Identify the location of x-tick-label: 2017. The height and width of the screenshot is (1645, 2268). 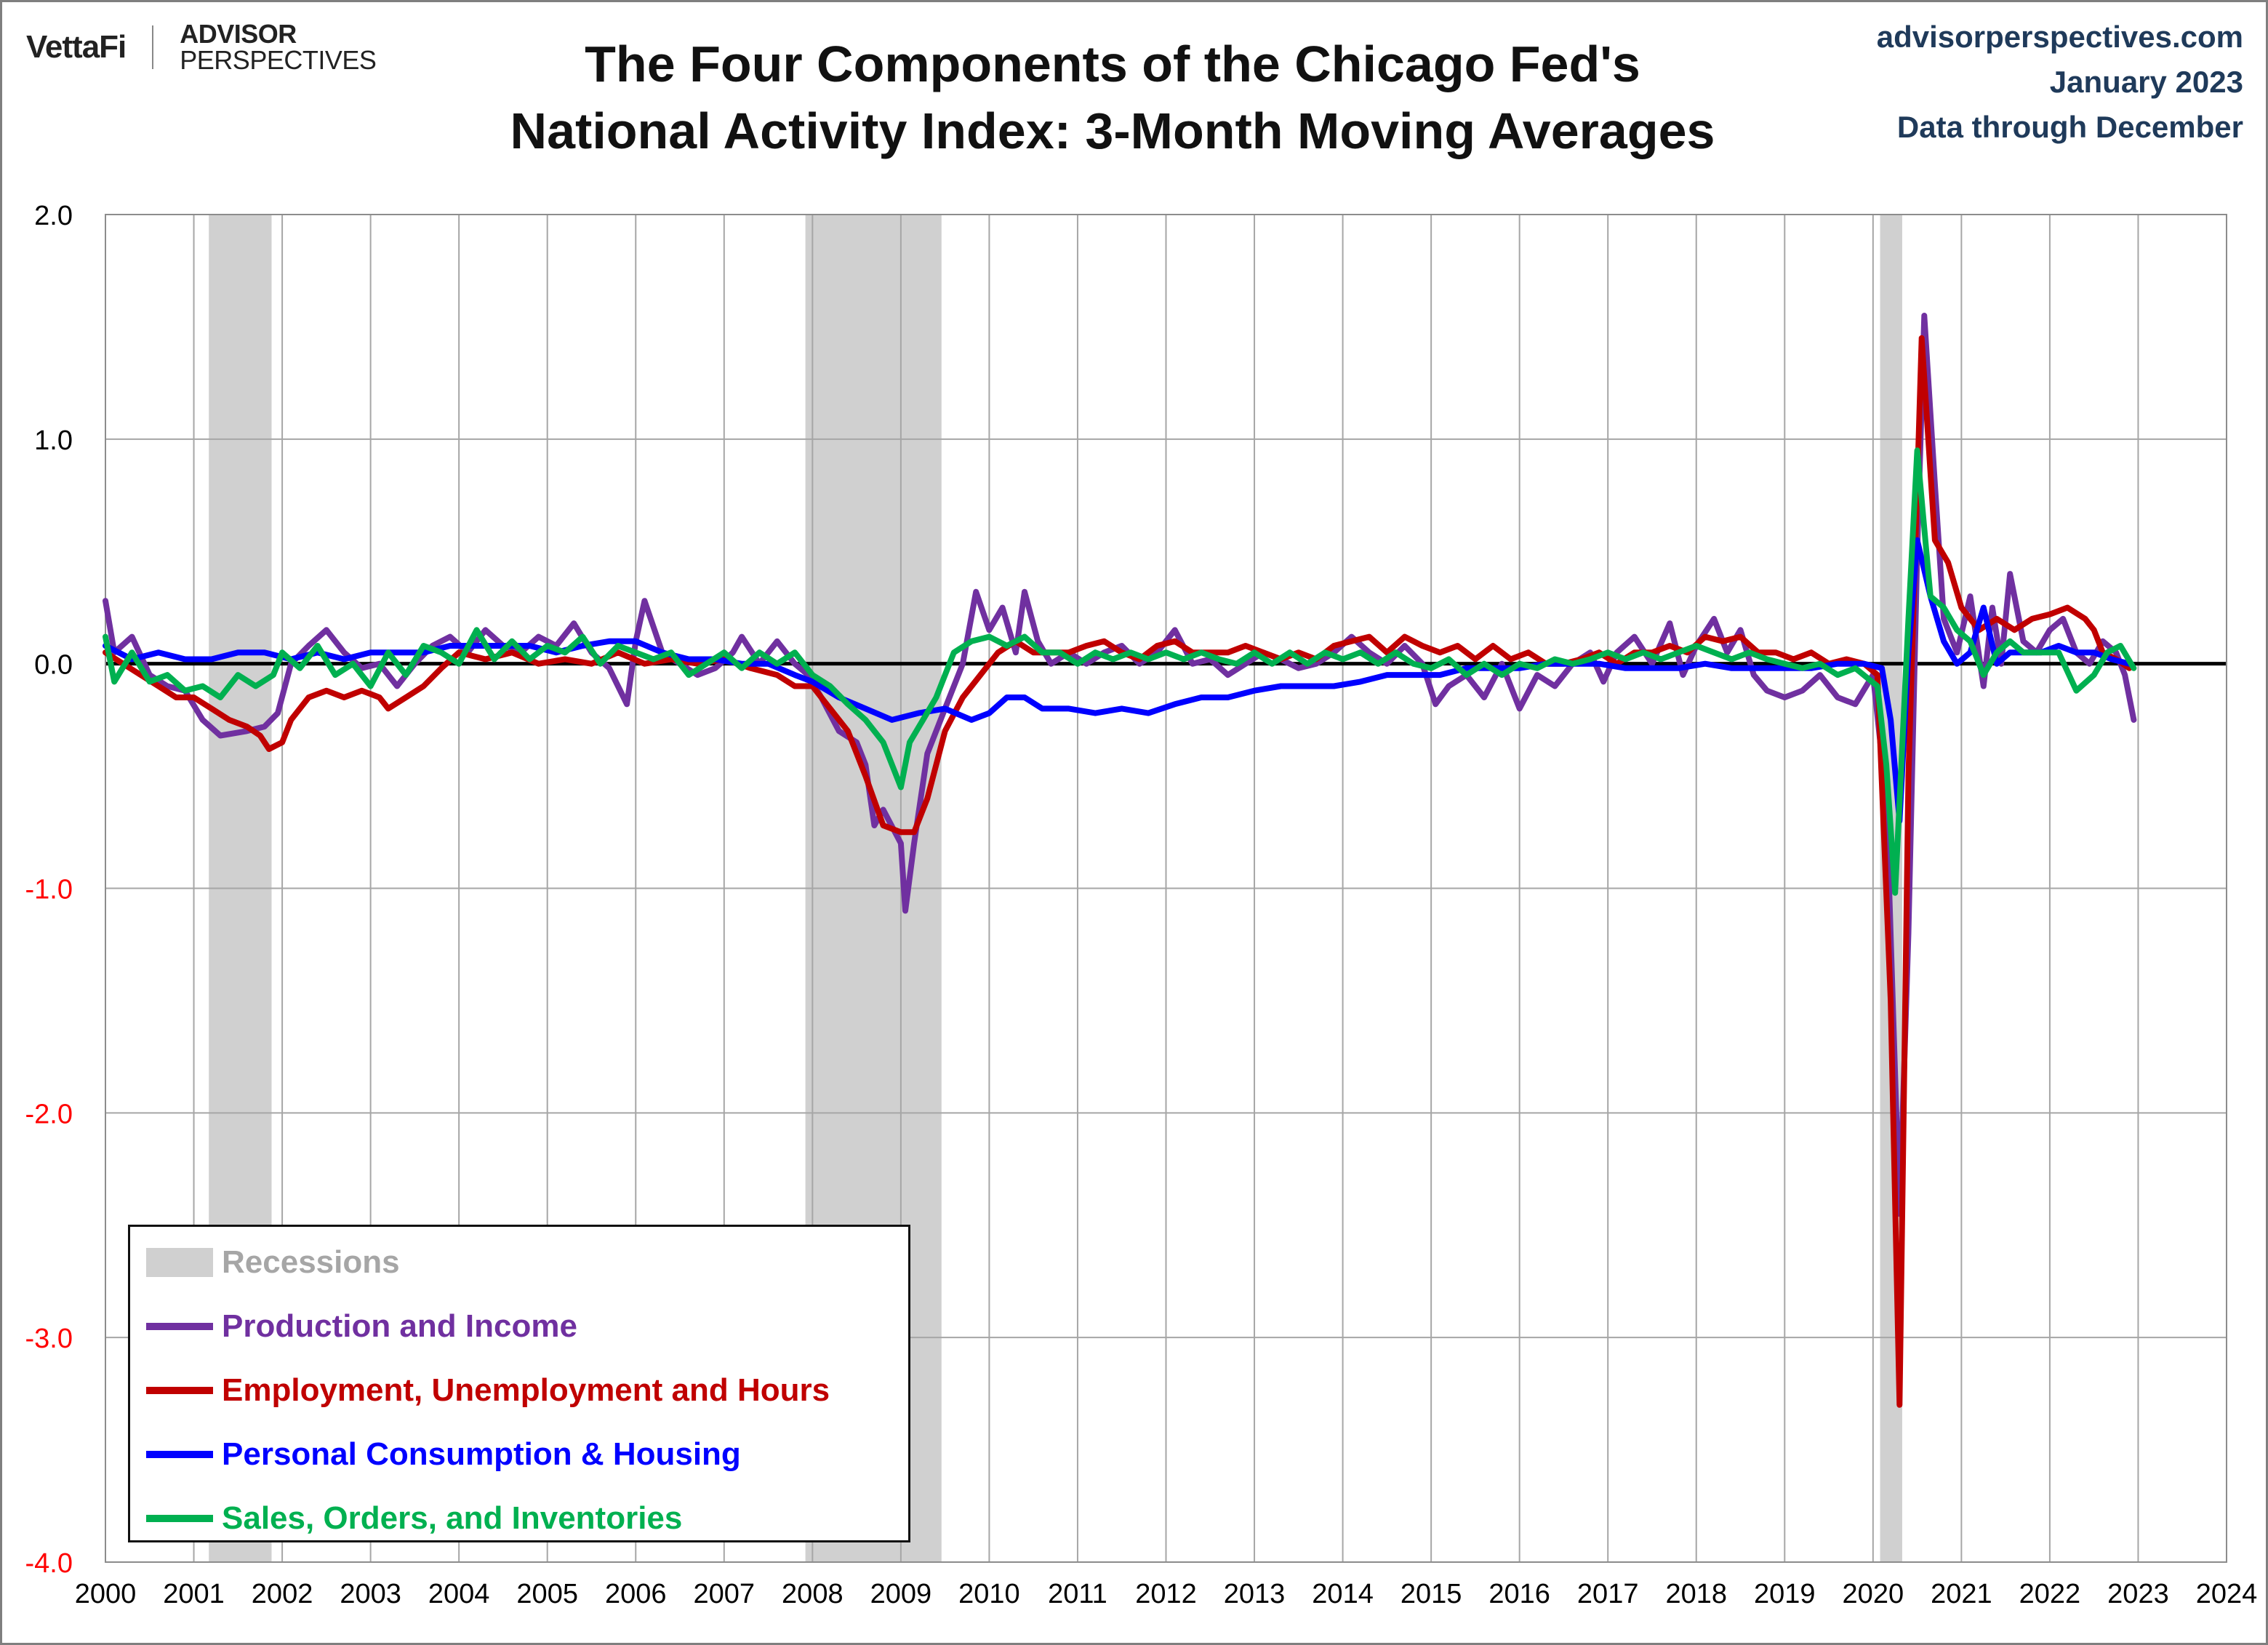
(1608, 1594).